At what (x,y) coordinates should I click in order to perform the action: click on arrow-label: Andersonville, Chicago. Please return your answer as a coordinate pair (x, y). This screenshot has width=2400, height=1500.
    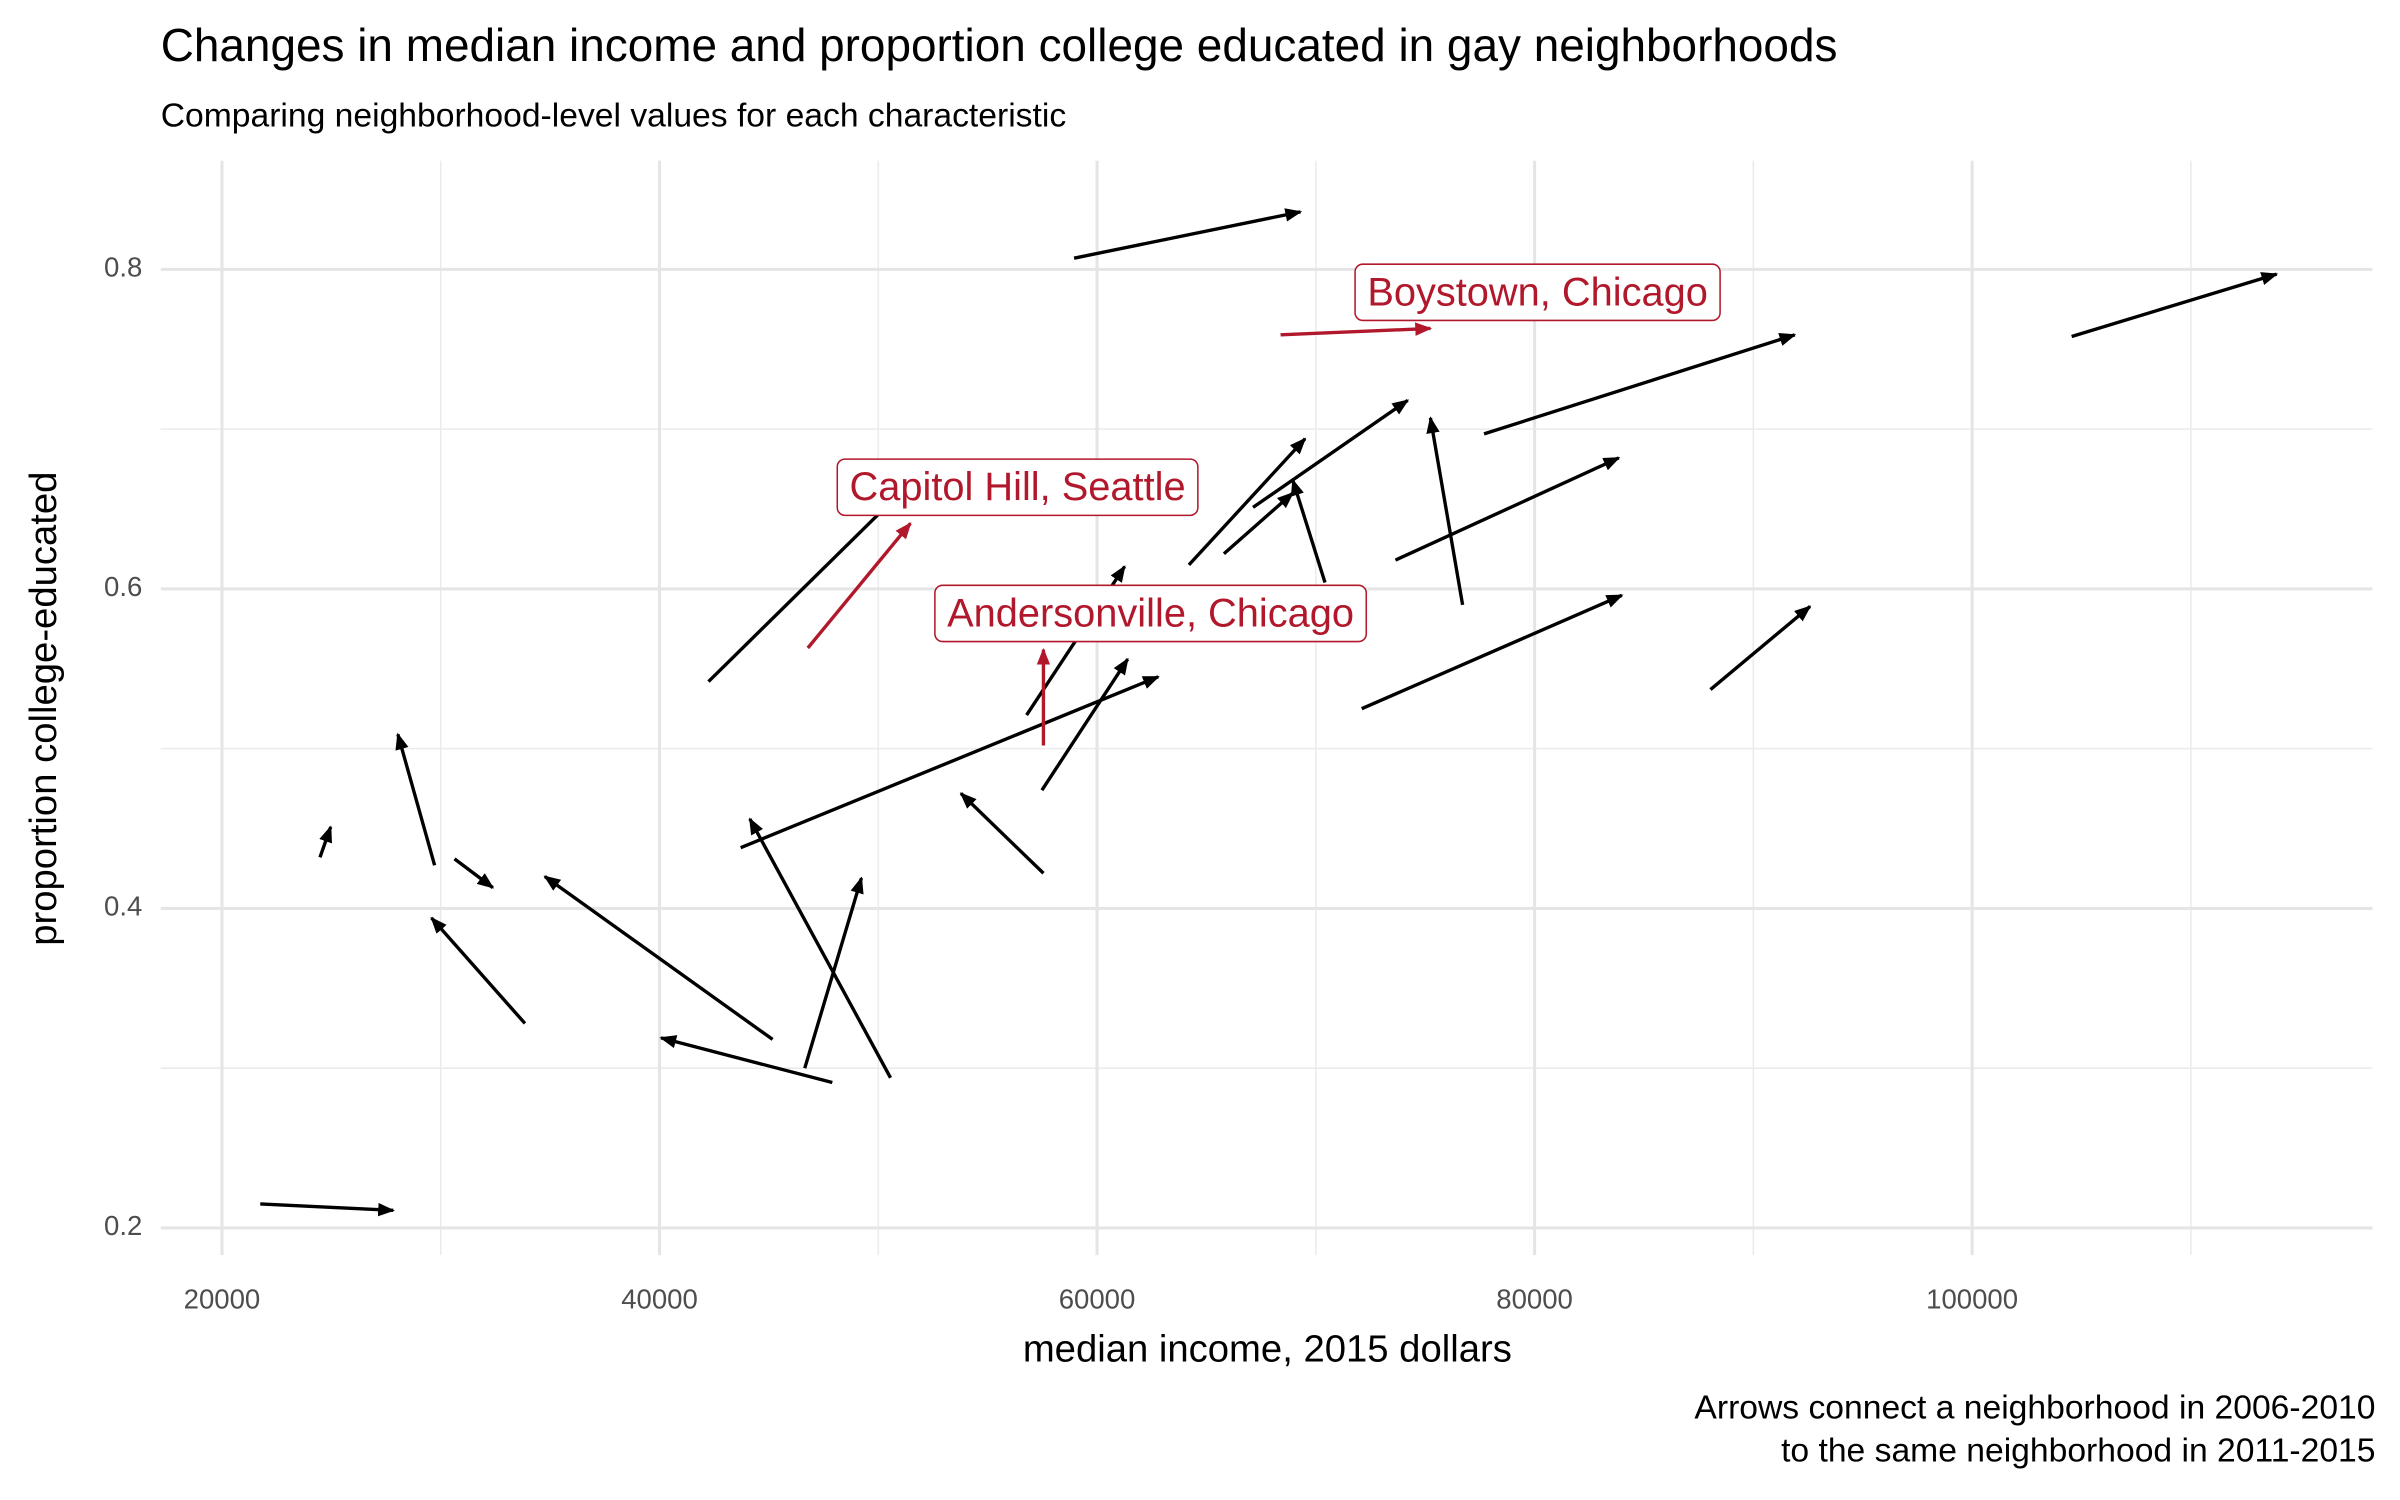
    Looking at the image, I should click on (1151, 613).